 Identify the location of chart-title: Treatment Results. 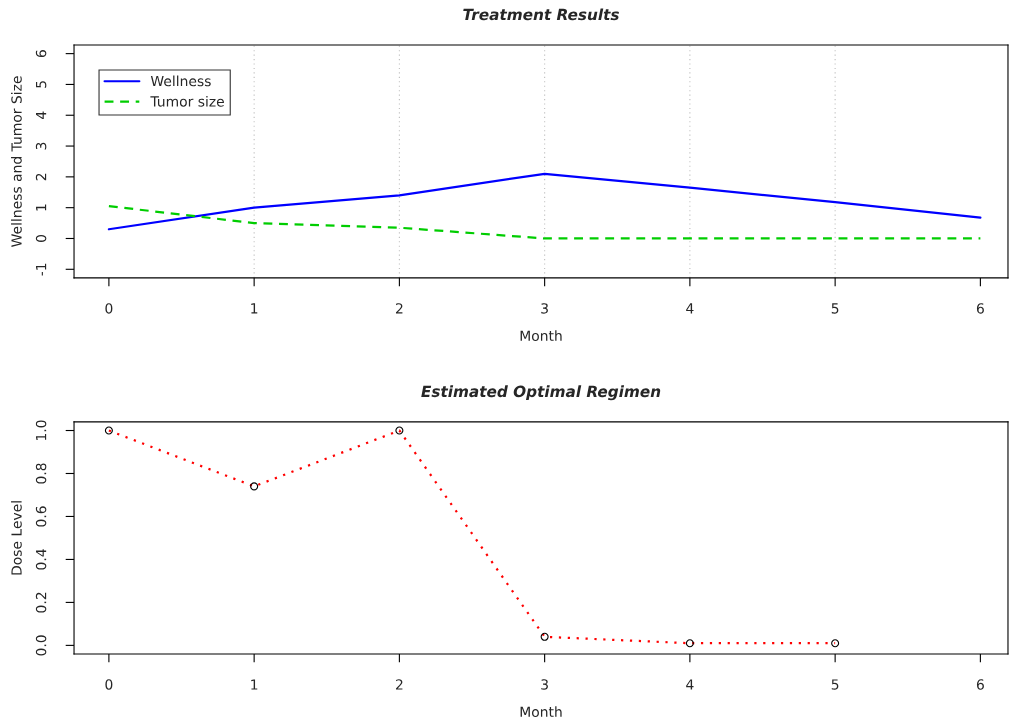
(541, 14).